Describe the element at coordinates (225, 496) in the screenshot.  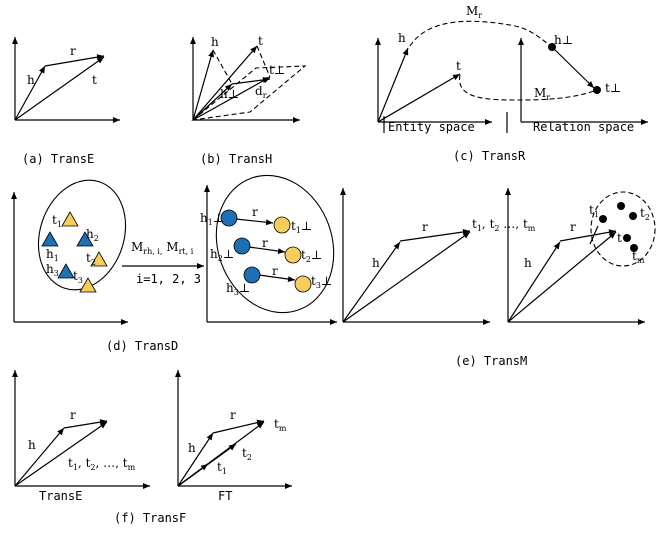
I see `title-ft: FT` at that location.